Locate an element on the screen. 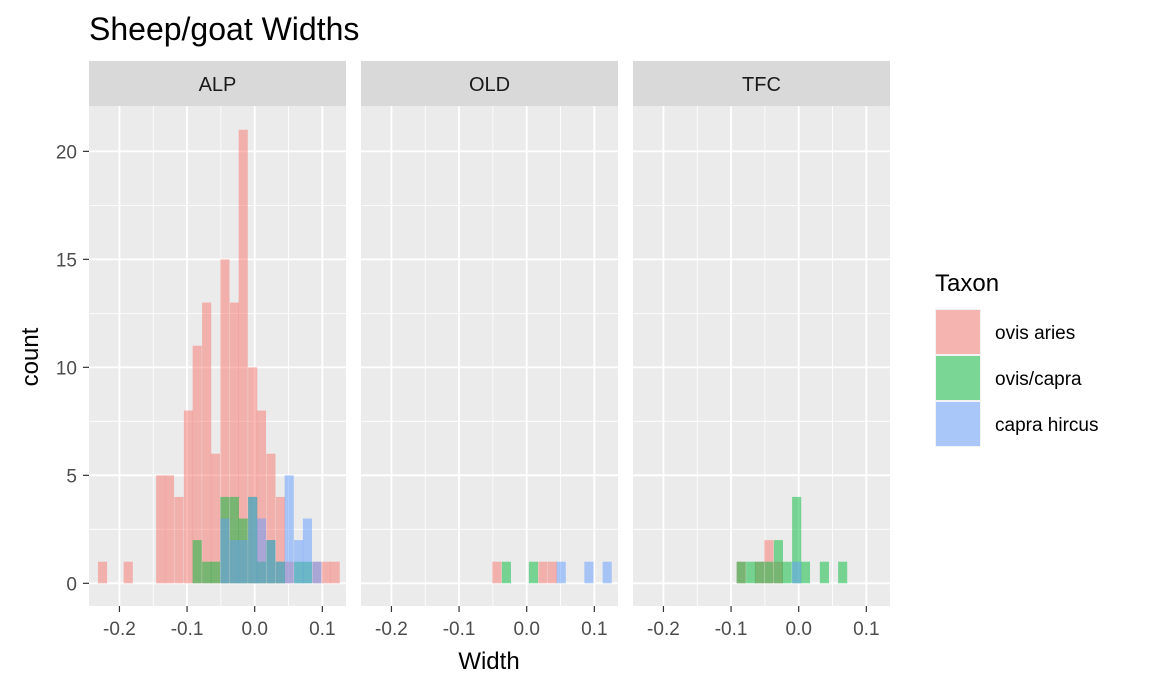  legend-title: Taxon is located at coordinates (967, 283).